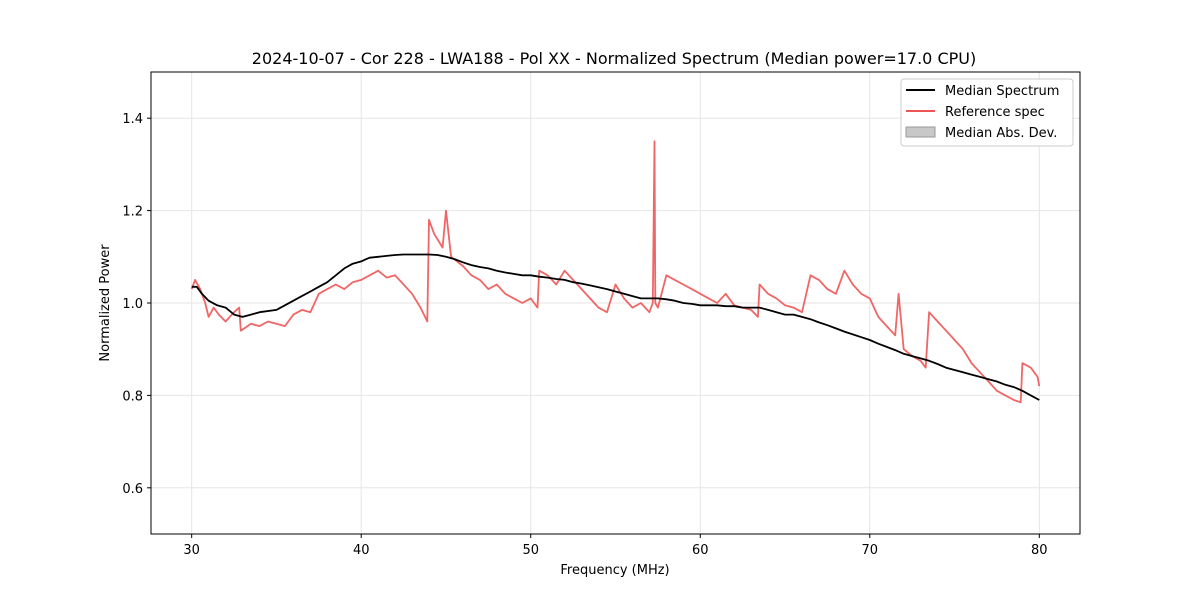 The height and width of the screenshot is (600, 1200). I want to click on legend-box, so click(987, 112).